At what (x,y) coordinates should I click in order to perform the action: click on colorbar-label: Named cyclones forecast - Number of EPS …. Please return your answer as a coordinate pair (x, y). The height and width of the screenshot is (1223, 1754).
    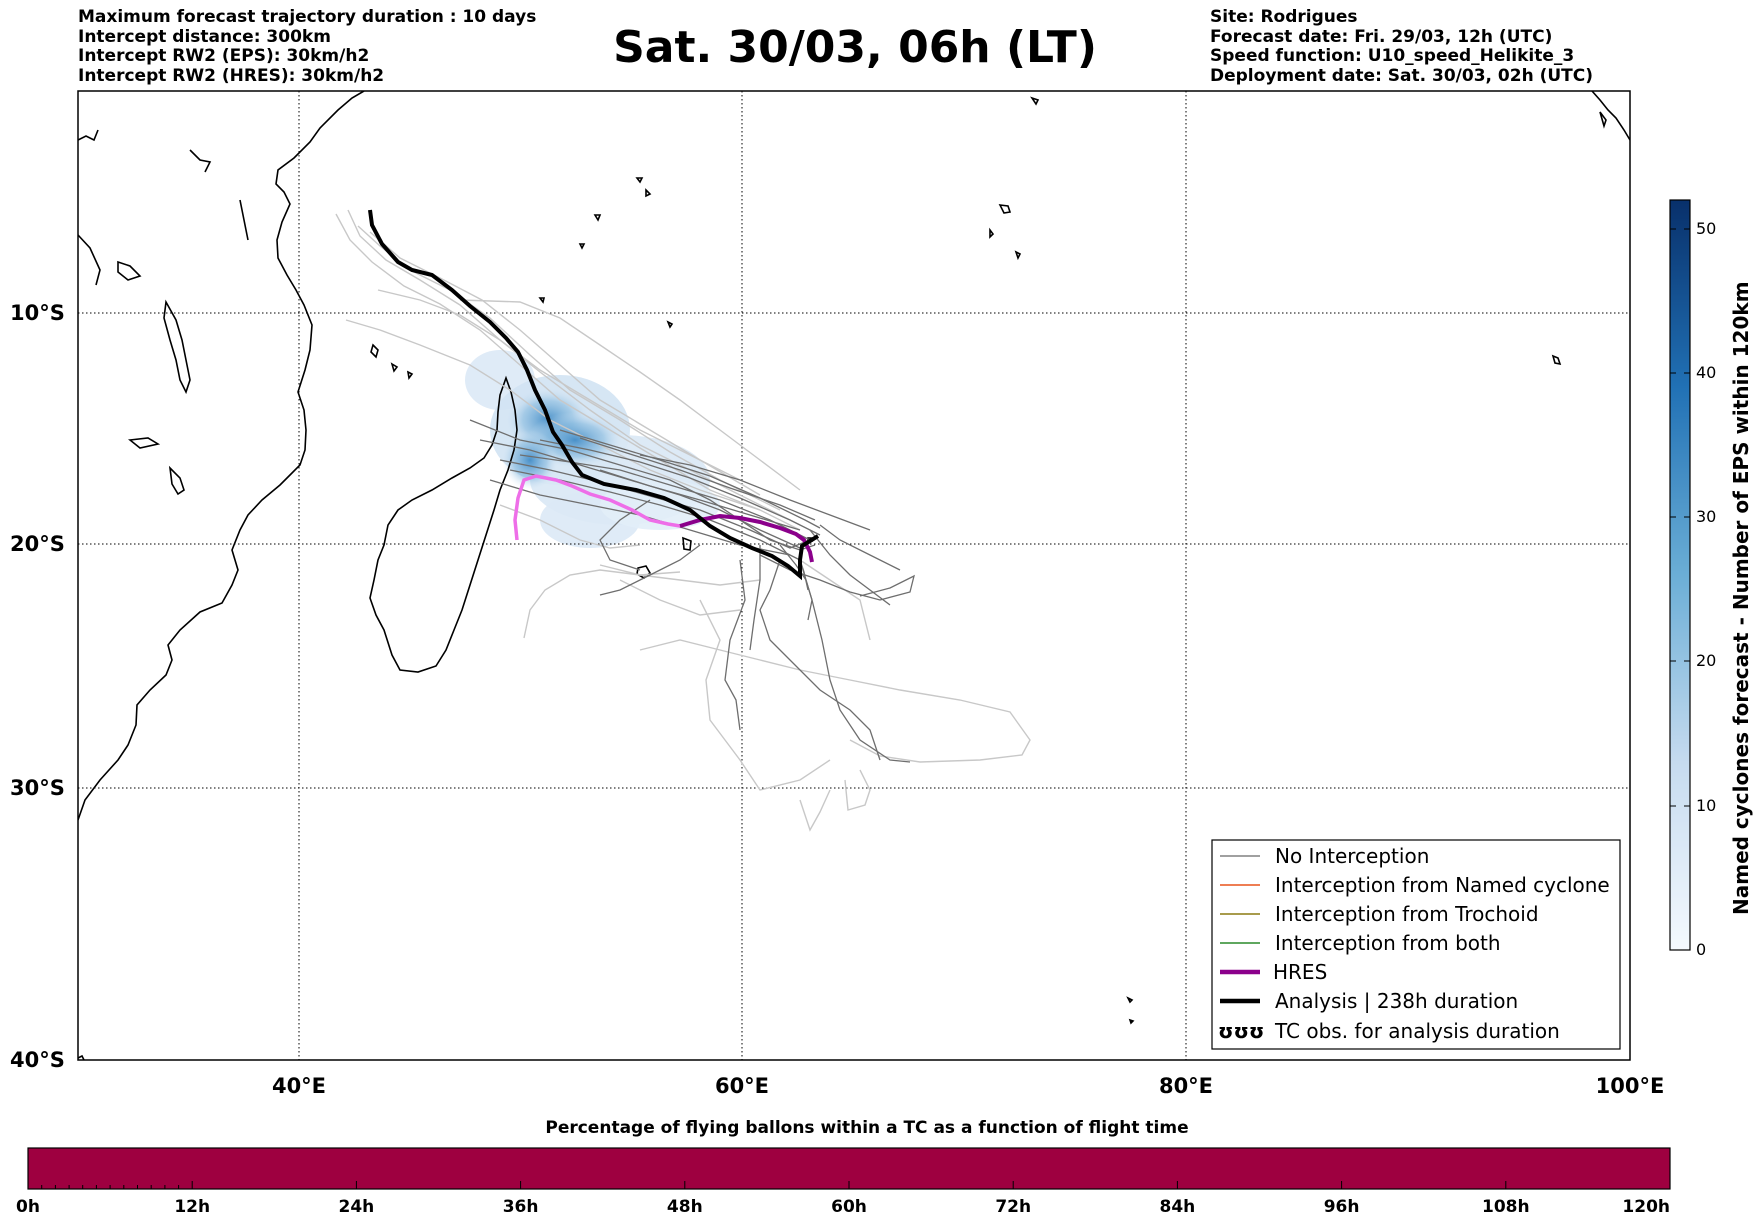
    Looking at the image, I should click on (1741, 598).